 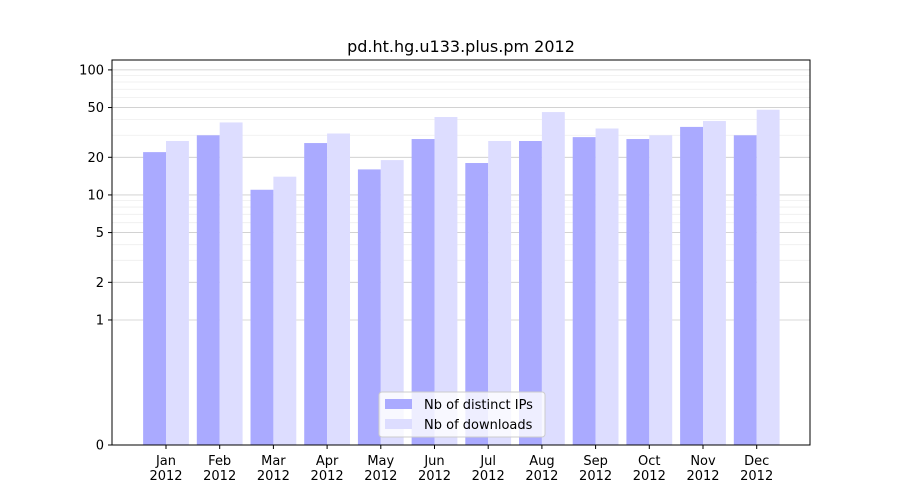 What do you see at coordinates (327, 461) in the screenshot?
I see `x-tick-label: Apr` at bounding box center [327, 461].